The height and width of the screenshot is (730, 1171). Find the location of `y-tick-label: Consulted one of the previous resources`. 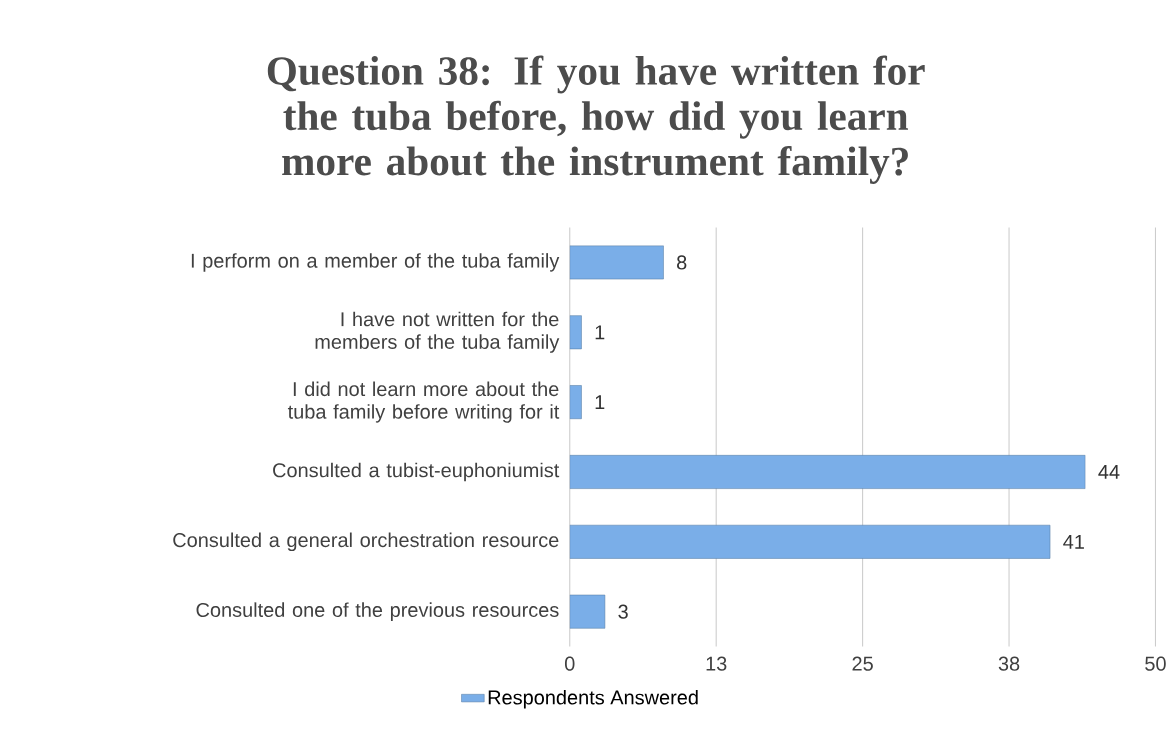

y-tick-label: Consulted one of the previous resources is located at coordinates (377, 611).